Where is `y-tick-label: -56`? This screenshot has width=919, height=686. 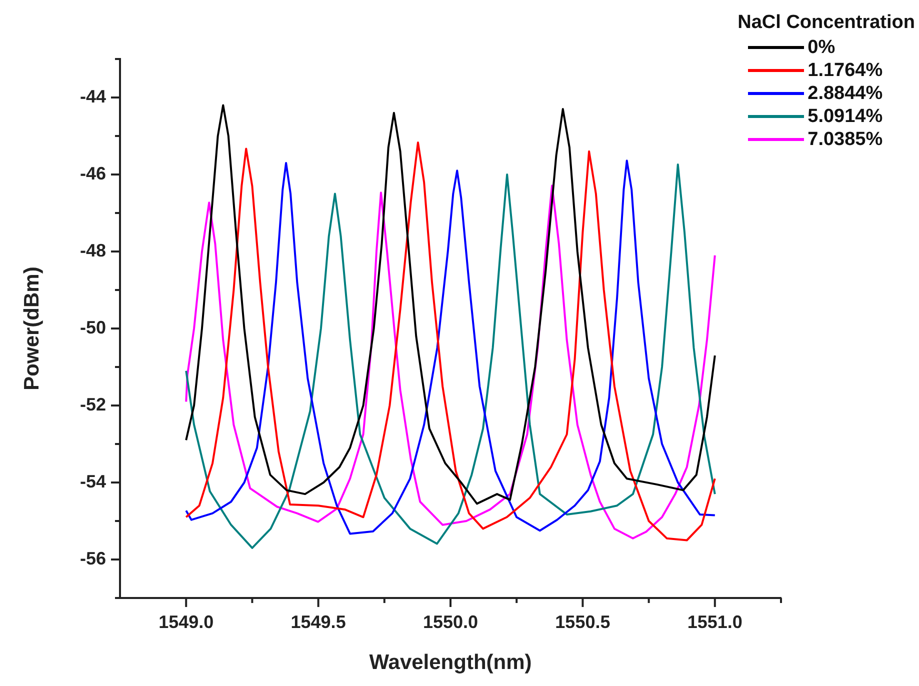
y-tick-label: -56 is located at coordinates (93, 558).